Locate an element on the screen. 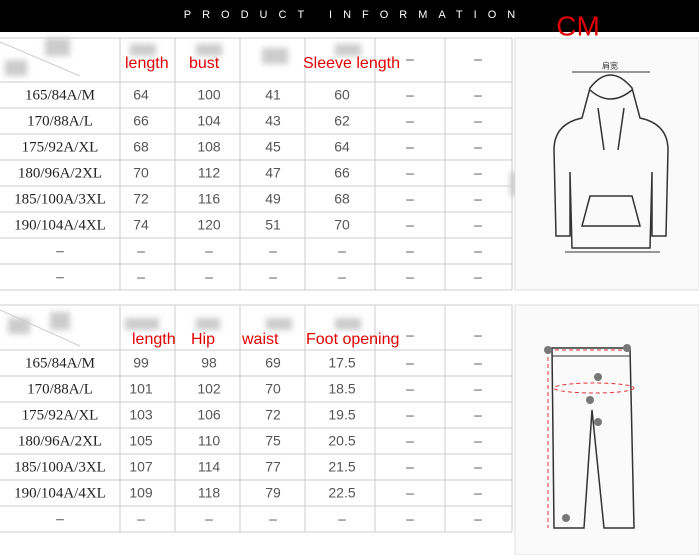  value-cell: 116 is located at coordinates (209, 199).